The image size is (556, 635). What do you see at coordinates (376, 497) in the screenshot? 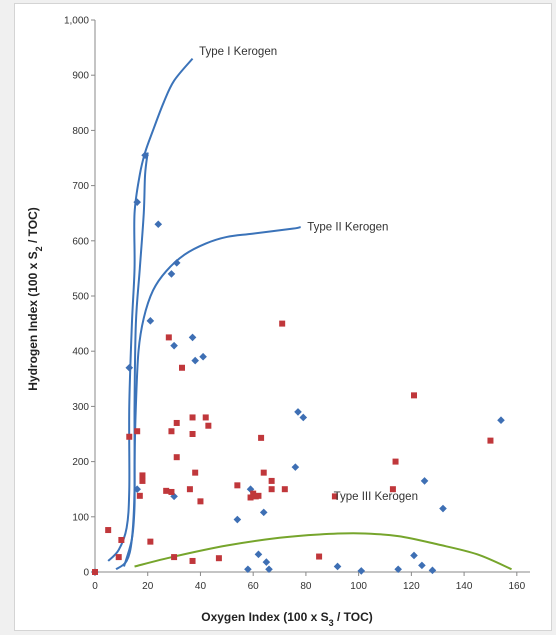
I see `curve-label-3: Type III Kerogen` at bounding box center [376, 497].